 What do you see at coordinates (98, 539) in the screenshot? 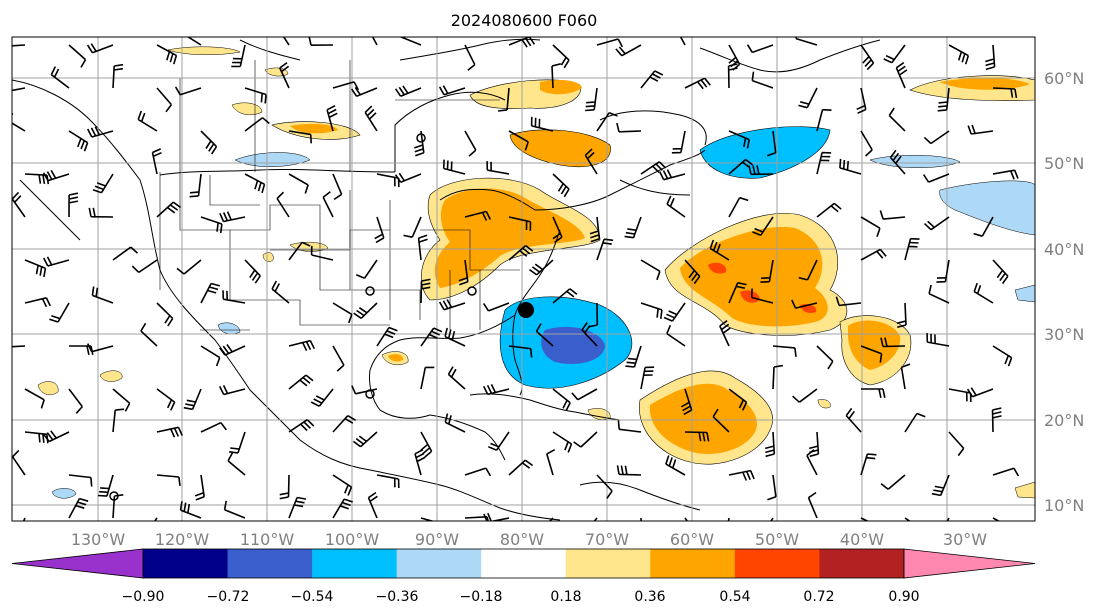
I see `lon-label: 130°W` at bounding box center [98, 539].